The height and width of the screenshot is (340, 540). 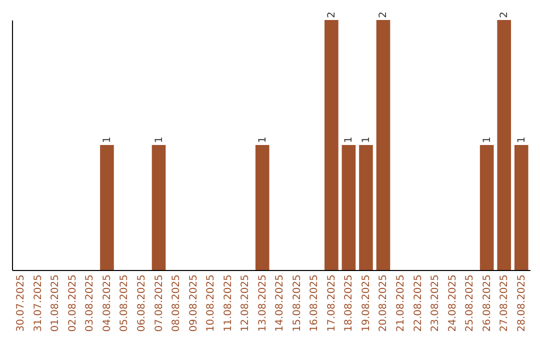 What do you see at coordinates (384, 303) in the screenshot?
I see `x-tick-label: 20.08.2025` at bounding box center [384, 303].